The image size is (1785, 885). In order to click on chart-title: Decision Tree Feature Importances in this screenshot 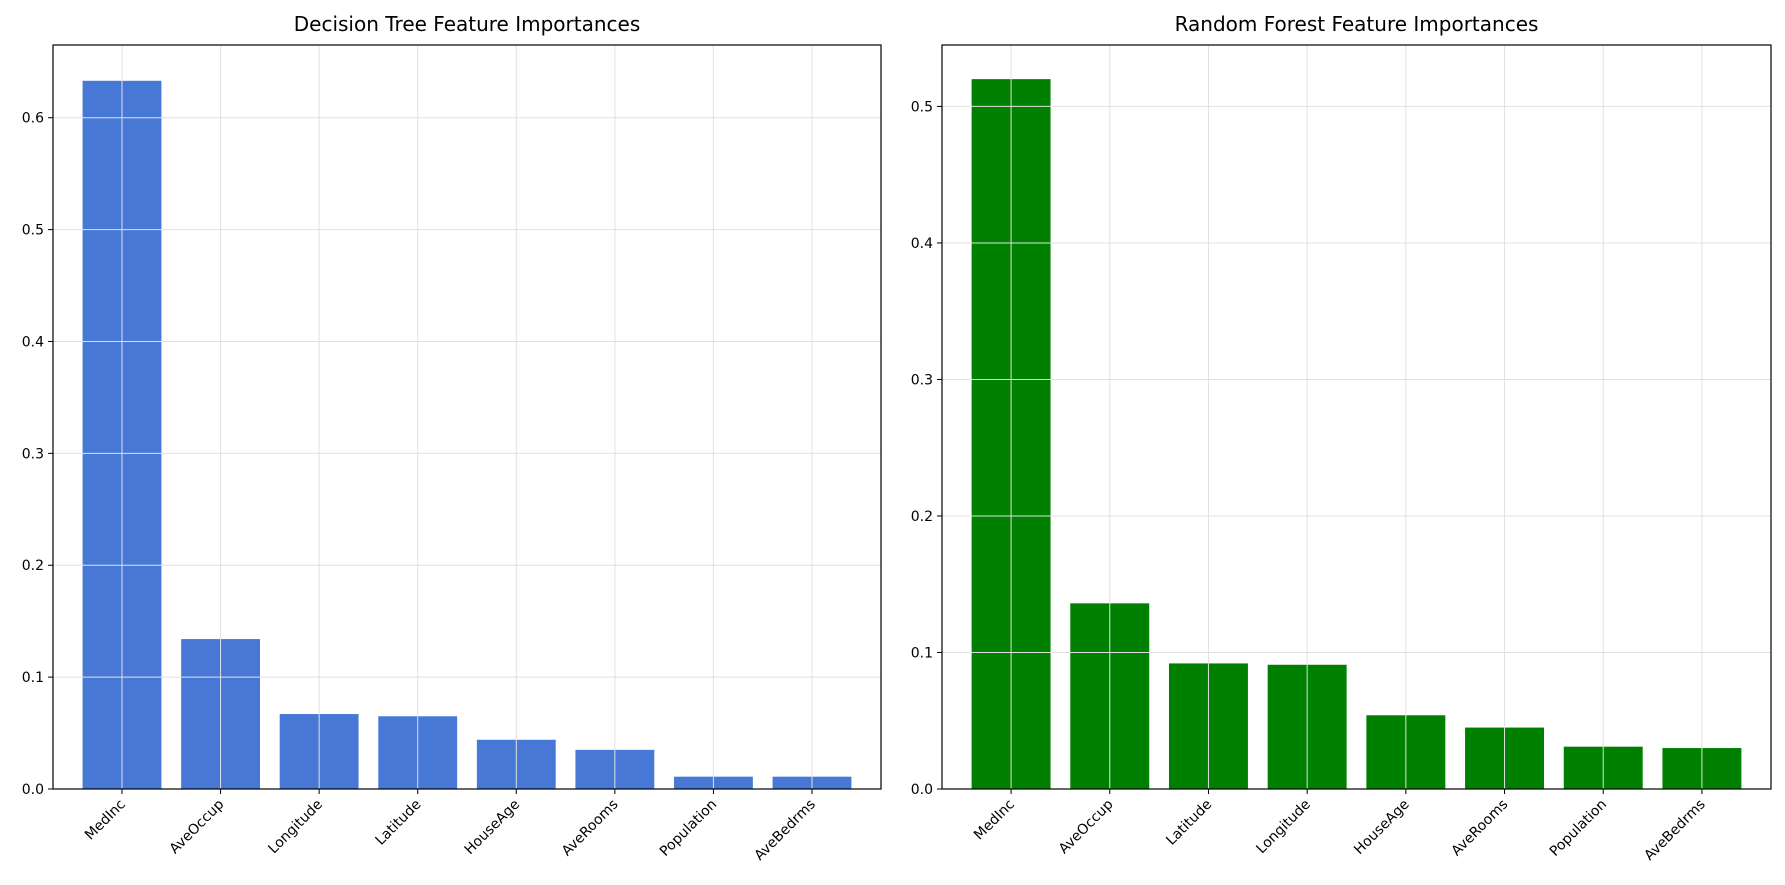, I will do `click(467, 24)`.